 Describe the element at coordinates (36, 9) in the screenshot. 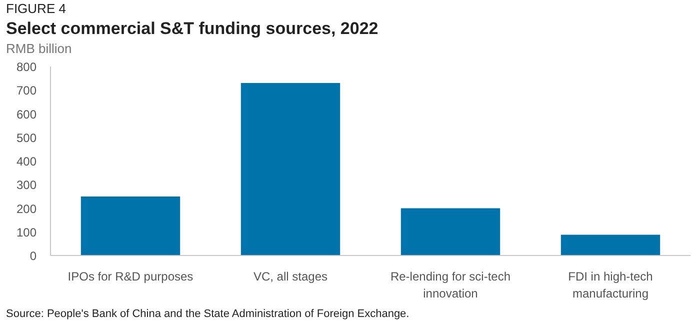

I see `caption: FIGURE 4` at that location.